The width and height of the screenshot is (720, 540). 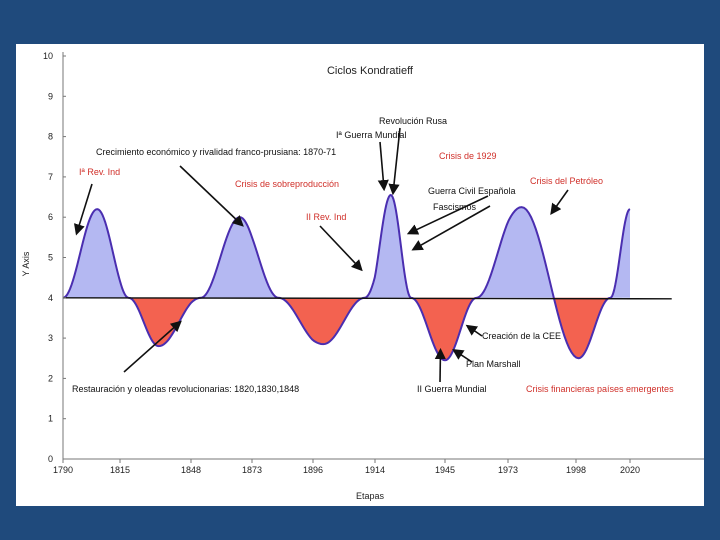 What do you see at coordinates (375, 470) in the screenshot?
I see `x-tick-label: 1914` at bounding box center [375, 470].